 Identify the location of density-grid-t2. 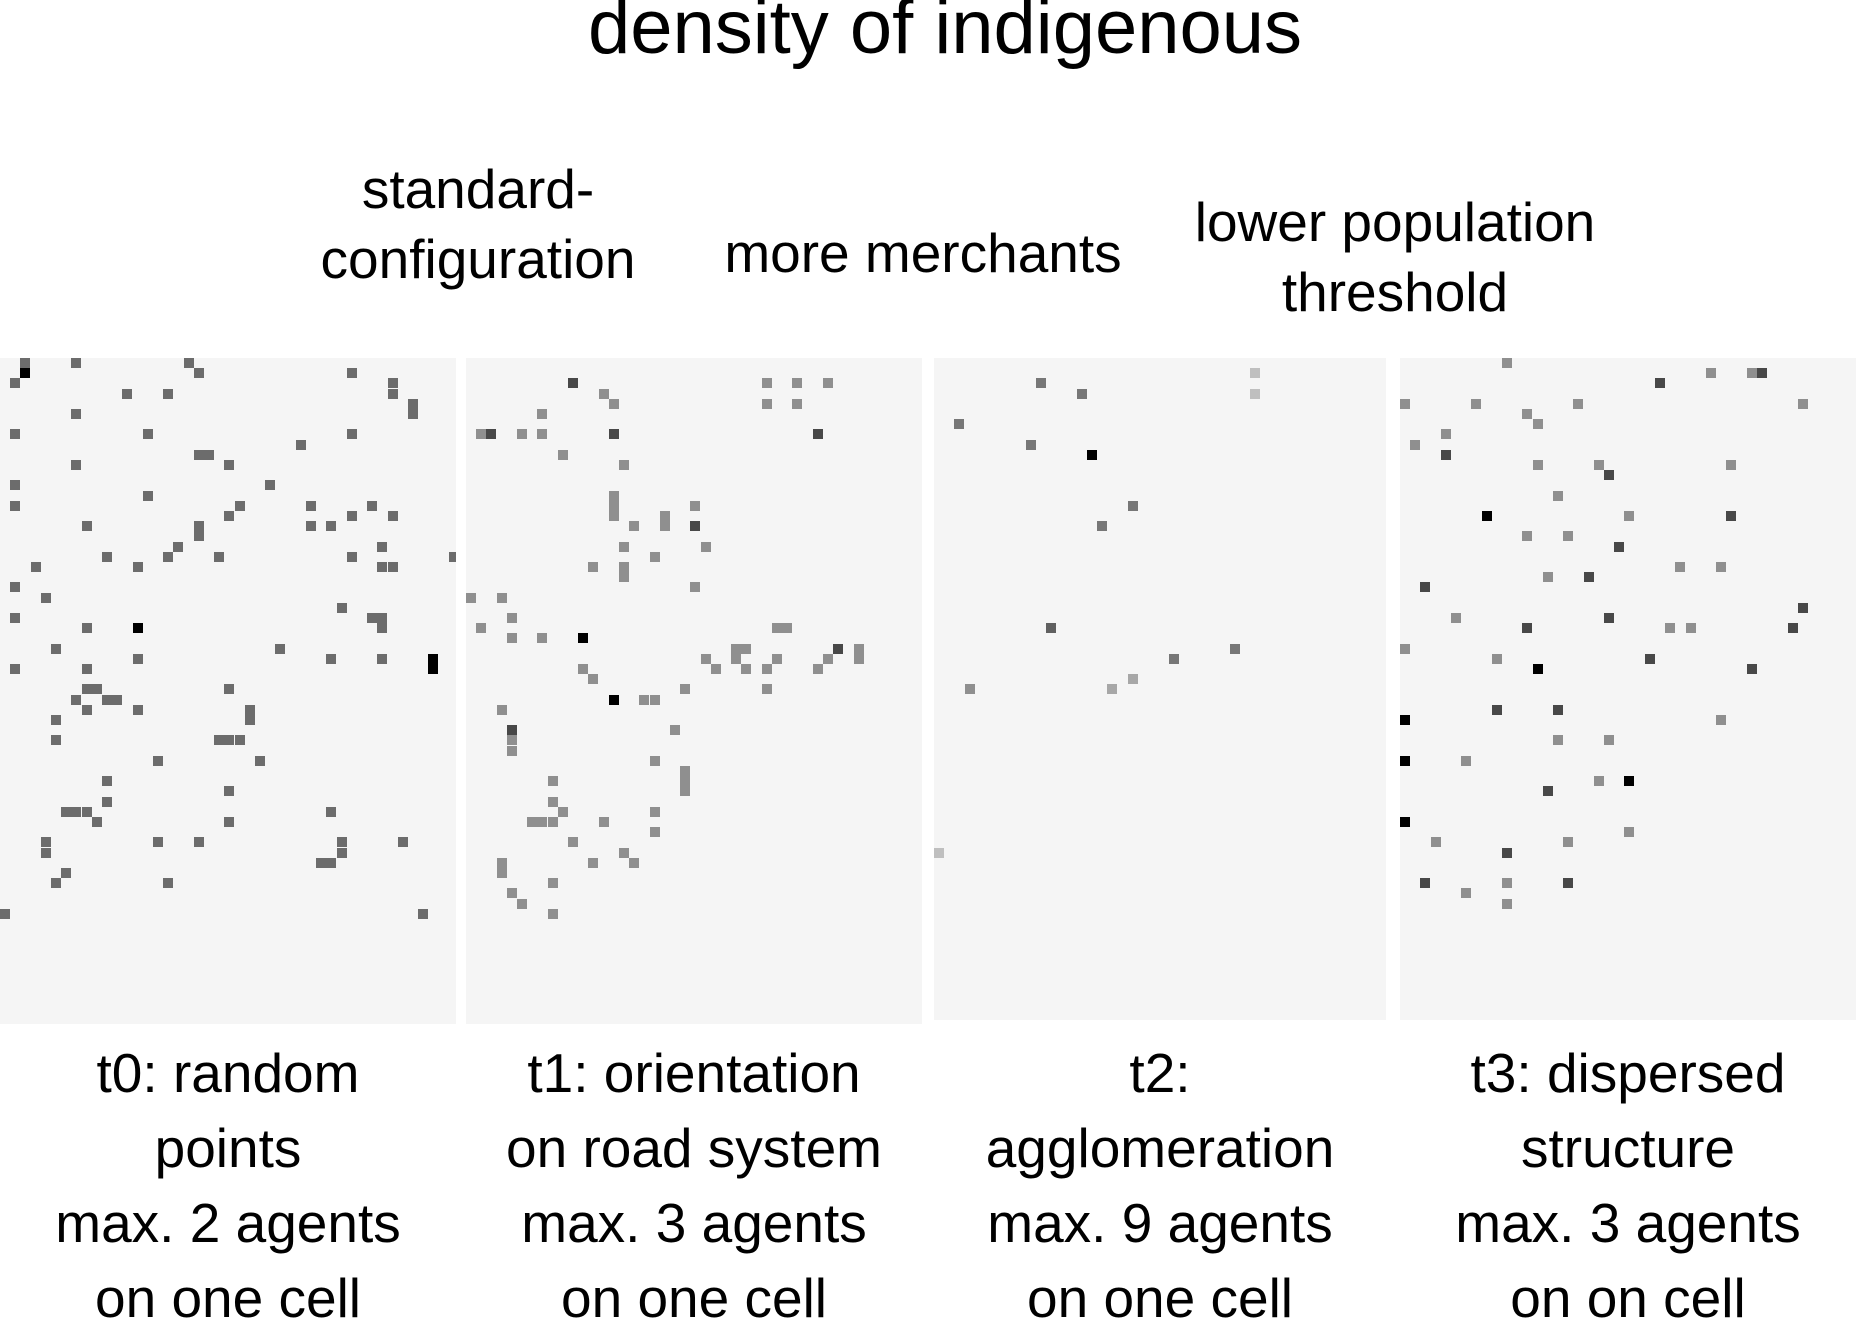
(1160, 689).